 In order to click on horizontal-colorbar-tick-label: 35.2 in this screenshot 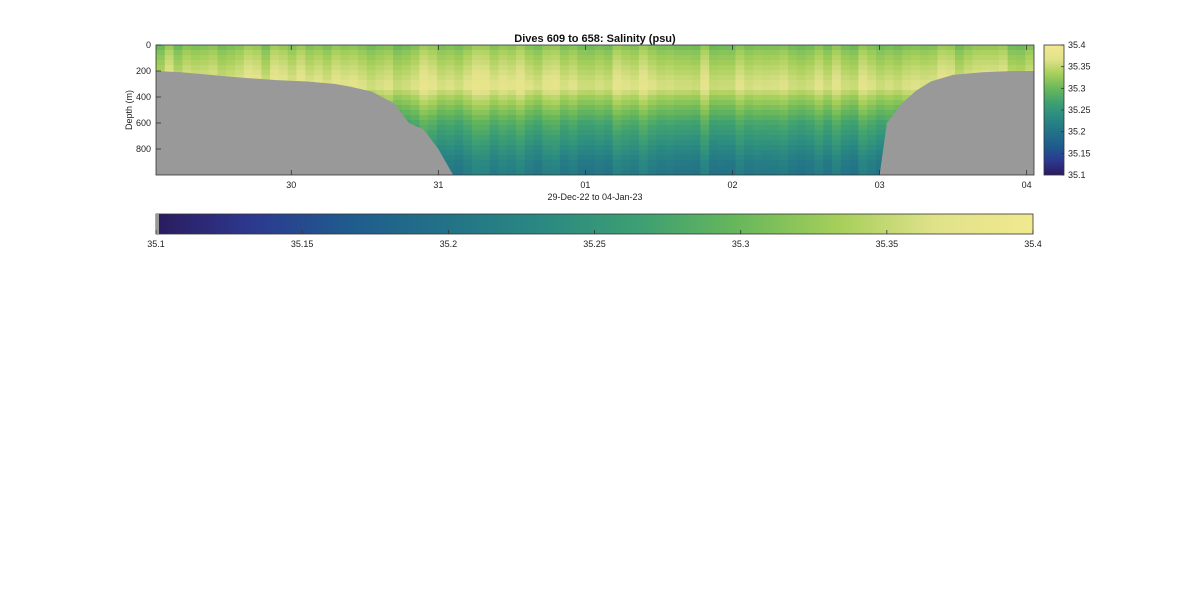, I will do `click(449, 244)`.